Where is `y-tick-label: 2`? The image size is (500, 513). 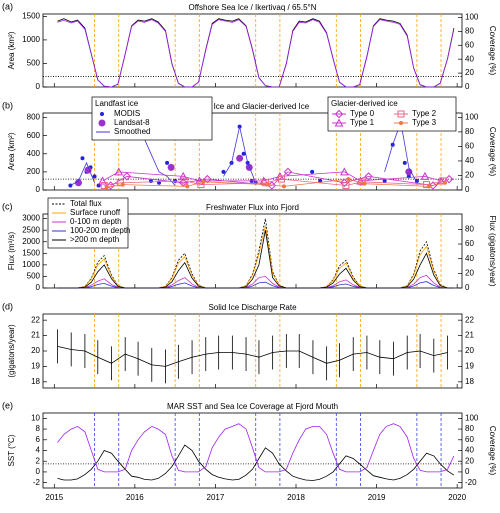 y-tick-label: 2 is located at coordinates (38, 460).